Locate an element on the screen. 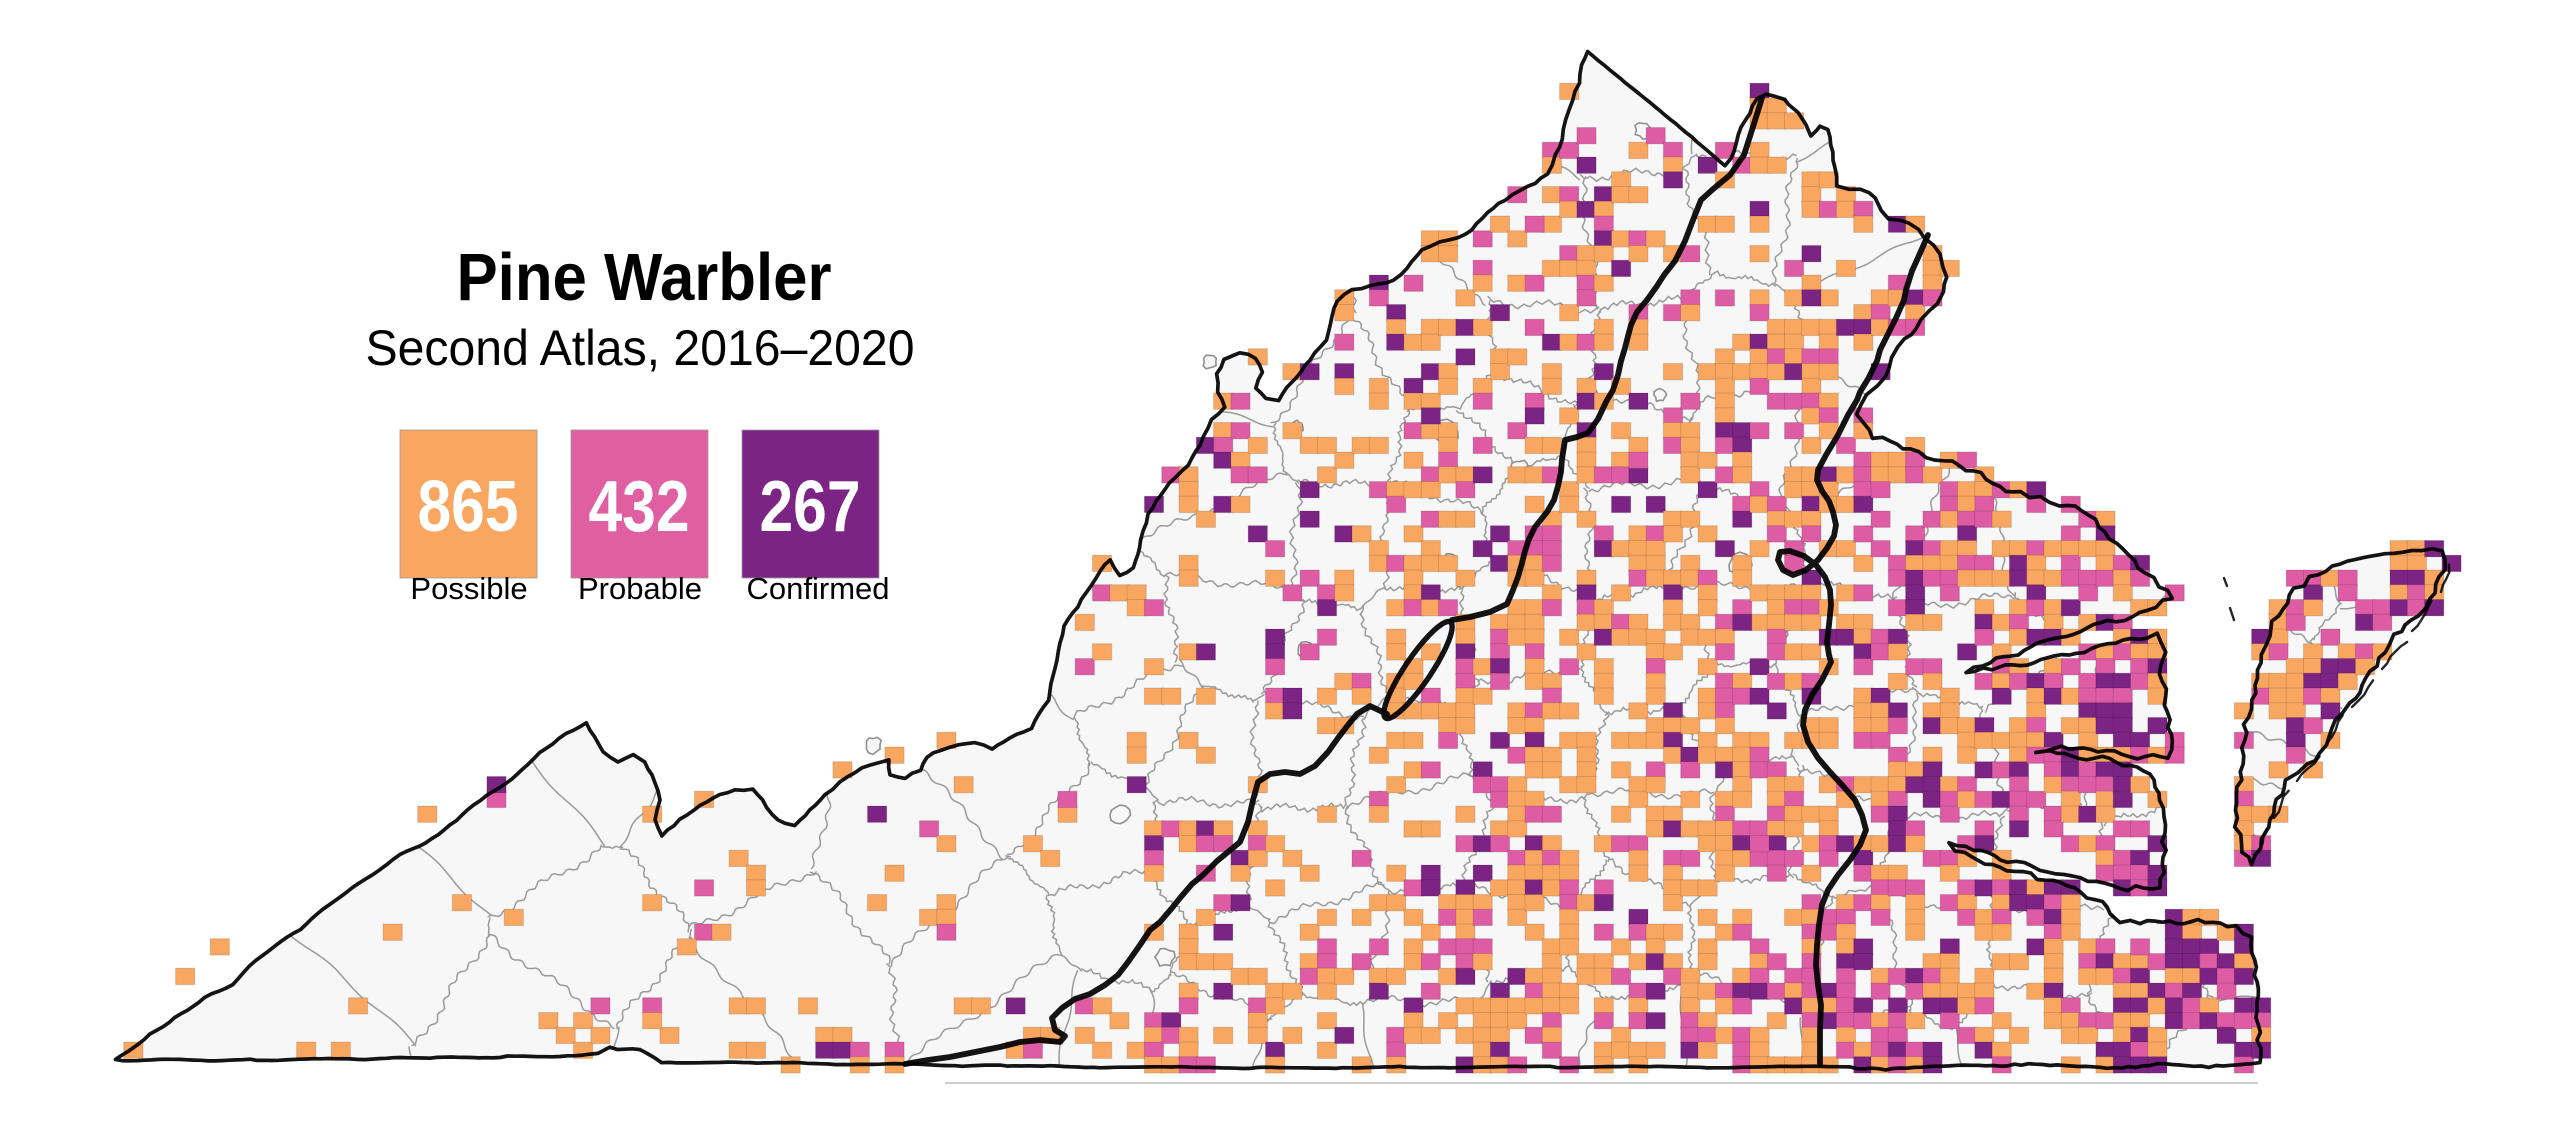  svg-text: 267 is located at coordinates (810, 507).